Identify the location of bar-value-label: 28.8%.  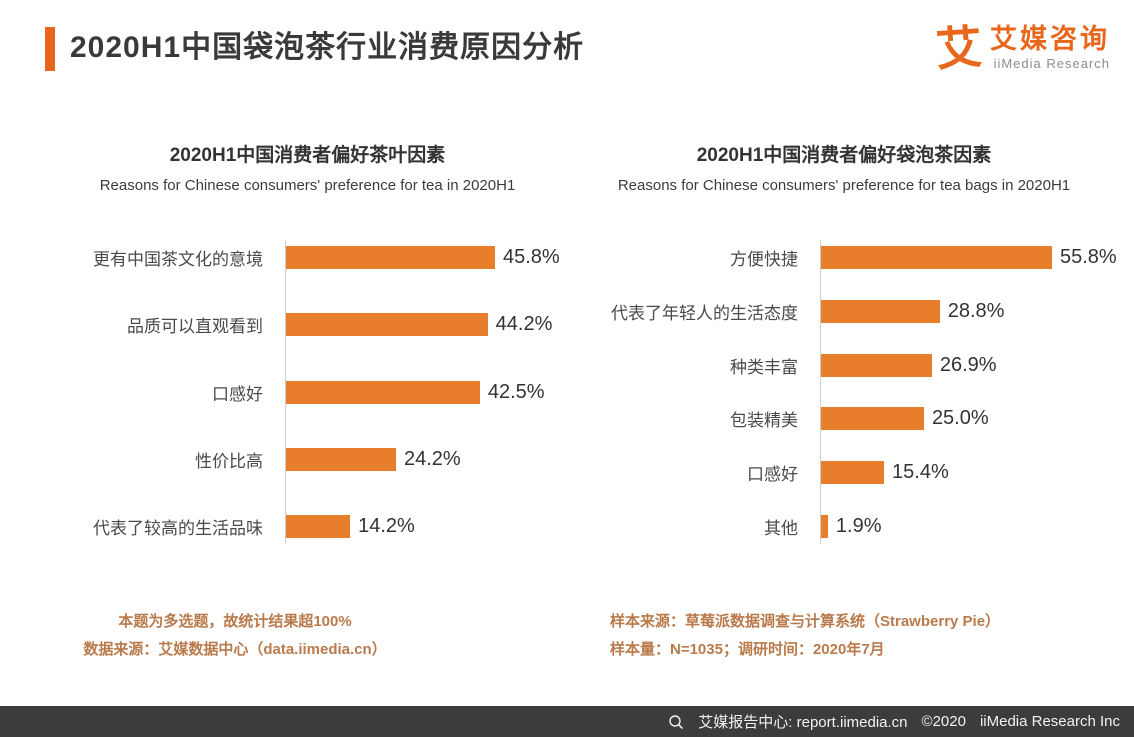
(976, 310).